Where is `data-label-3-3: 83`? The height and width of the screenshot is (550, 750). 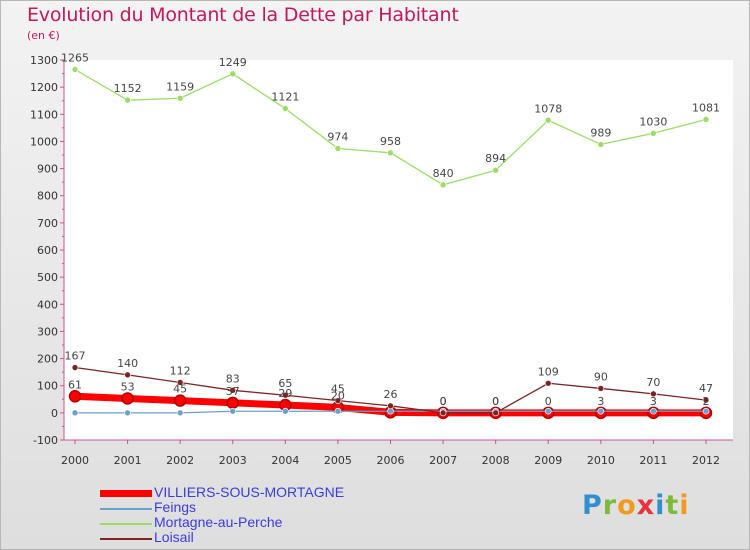 data-label-3-3: 83 is located at coordinates (233, 378).